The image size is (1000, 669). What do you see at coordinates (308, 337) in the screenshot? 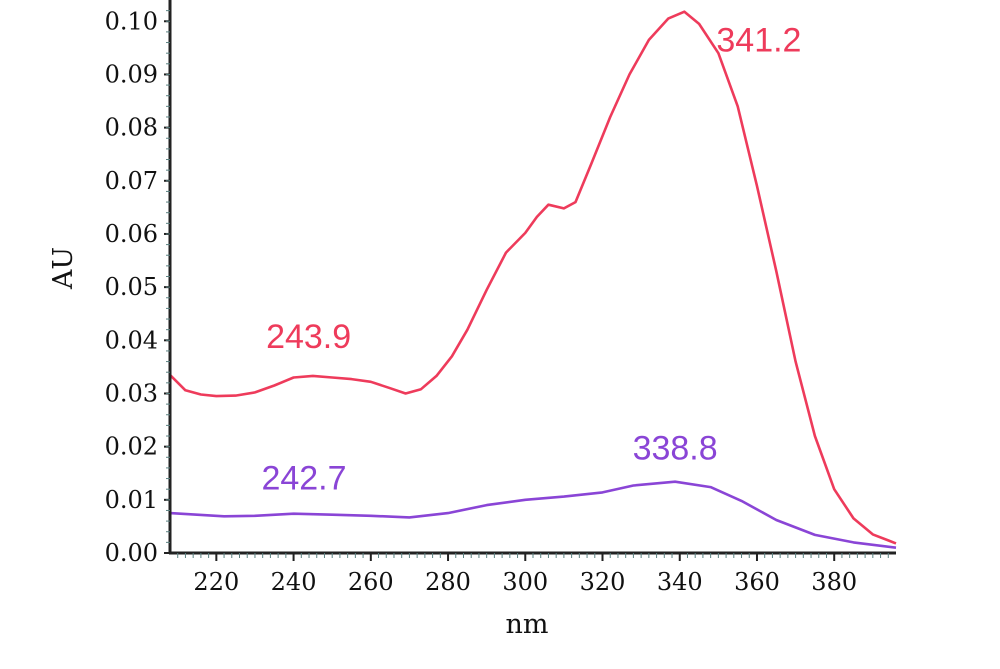
I see `peak-label: 243.9` at bounding box center [308, 337].